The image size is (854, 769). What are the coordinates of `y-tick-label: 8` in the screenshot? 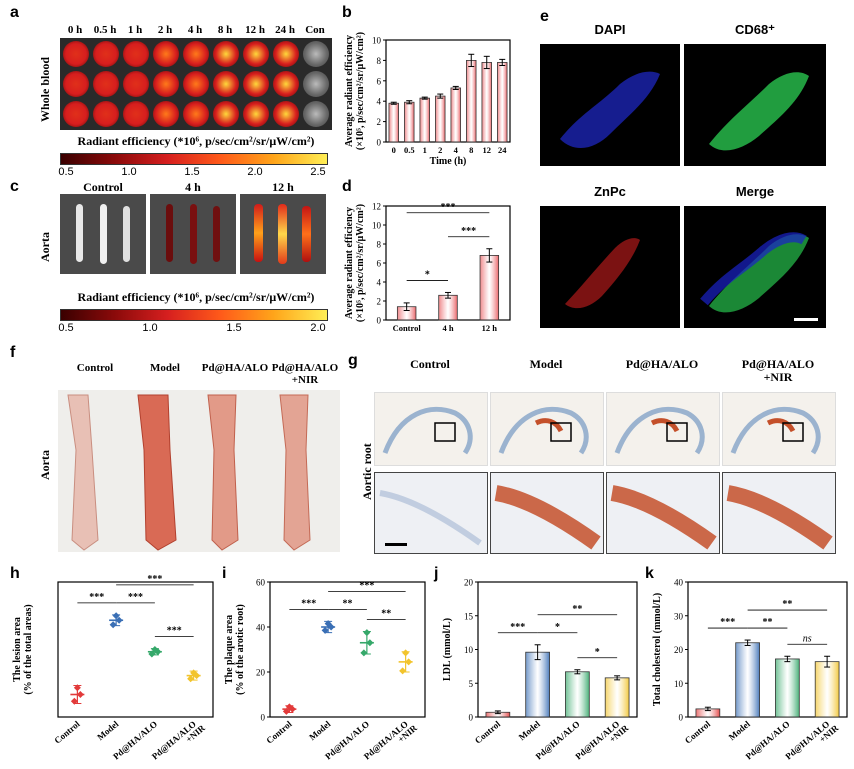 It's located at (379, 245).